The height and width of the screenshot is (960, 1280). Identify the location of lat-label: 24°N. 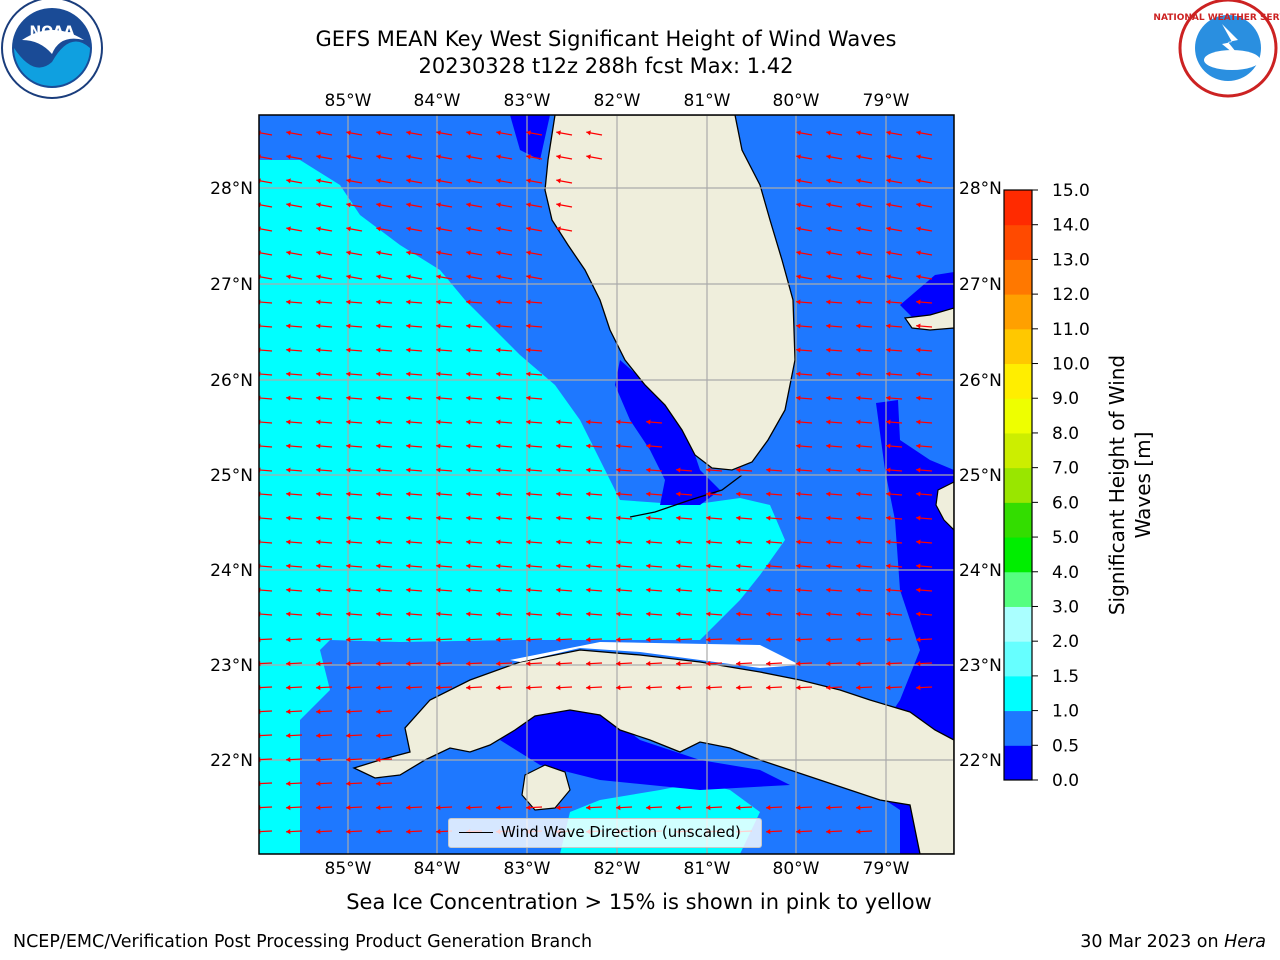
(980, 571).